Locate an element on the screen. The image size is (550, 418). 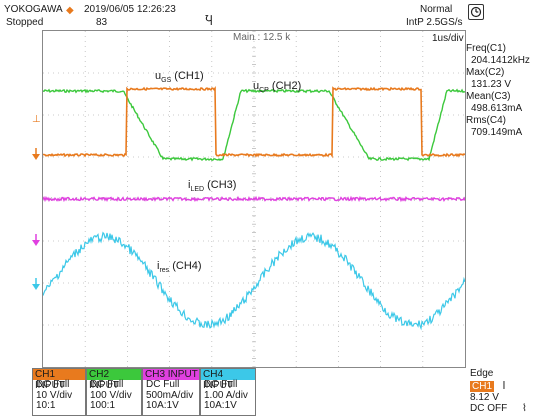
sample-rate: IntP 2.5GS/s is located at coordinates (434, 22).